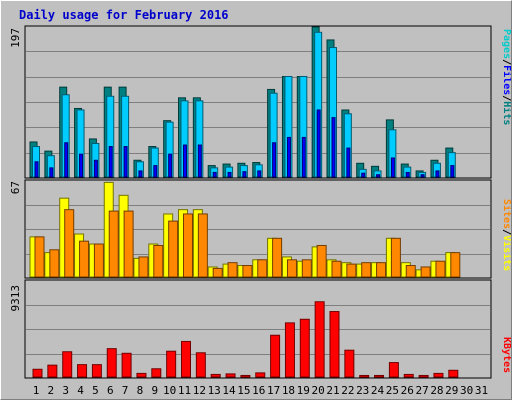 This screenshot has height=400, width=512. Describe the element at coordinates (51, 390) in the screenshot. I see `x-tick-label: 2` at that location.